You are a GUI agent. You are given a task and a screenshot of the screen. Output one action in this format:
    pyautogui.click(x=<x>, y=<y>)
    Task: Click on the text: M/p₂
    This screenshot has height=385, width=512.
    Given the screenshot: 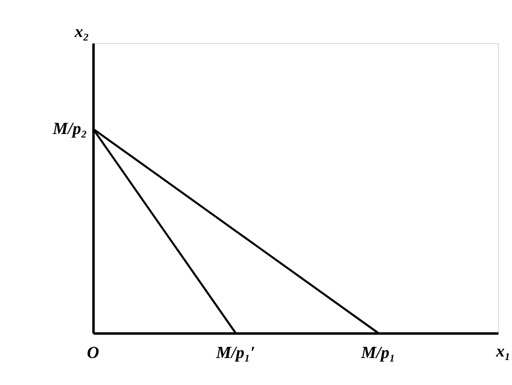 What is the action you would take?
    pyautogui.click(x=70, y=128)
    